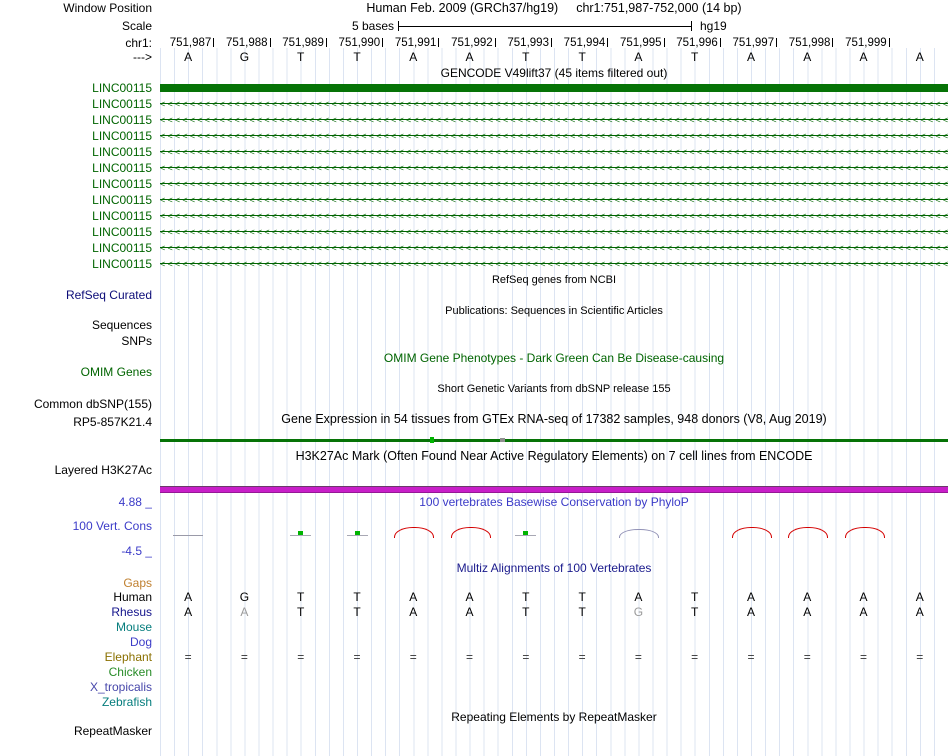  I want to click on layered-h3k27ac-label: Layered H3K27Ac, so click(103, 470).